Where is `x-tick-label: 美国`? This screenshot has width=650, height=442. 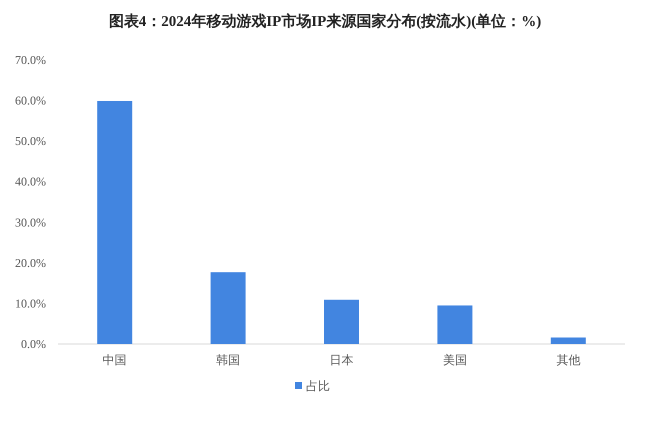
x-tick-label: 美国 is located at coordinates (454, 360).